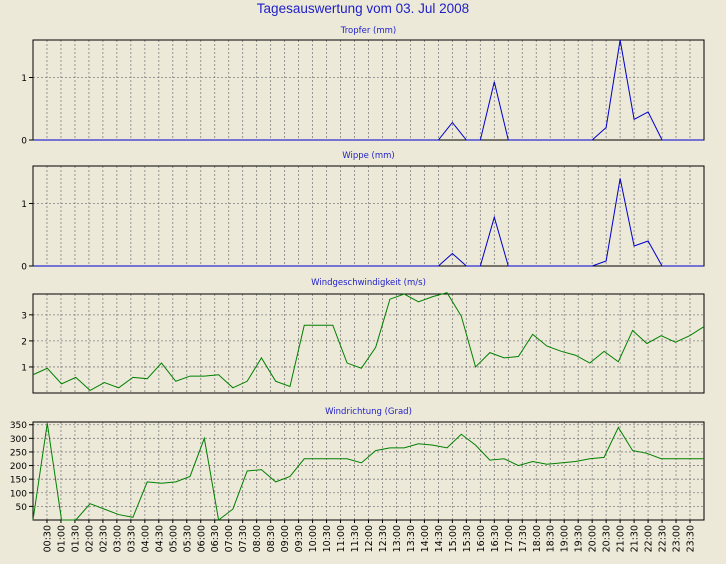 This screenshot has height=564, width=726. I want to click on x-tick-label: 03:00, so click(117, 538).